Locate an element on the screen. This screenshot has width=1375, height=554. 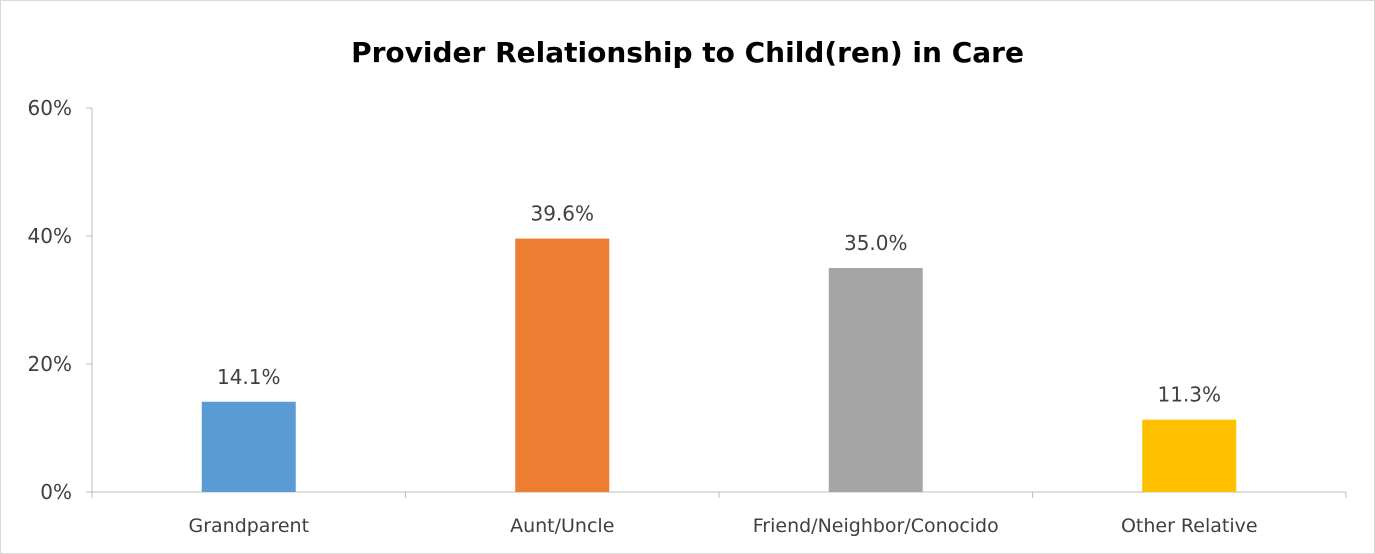
category-label: Aunt/Uncle is located at coordinates (562, 526).